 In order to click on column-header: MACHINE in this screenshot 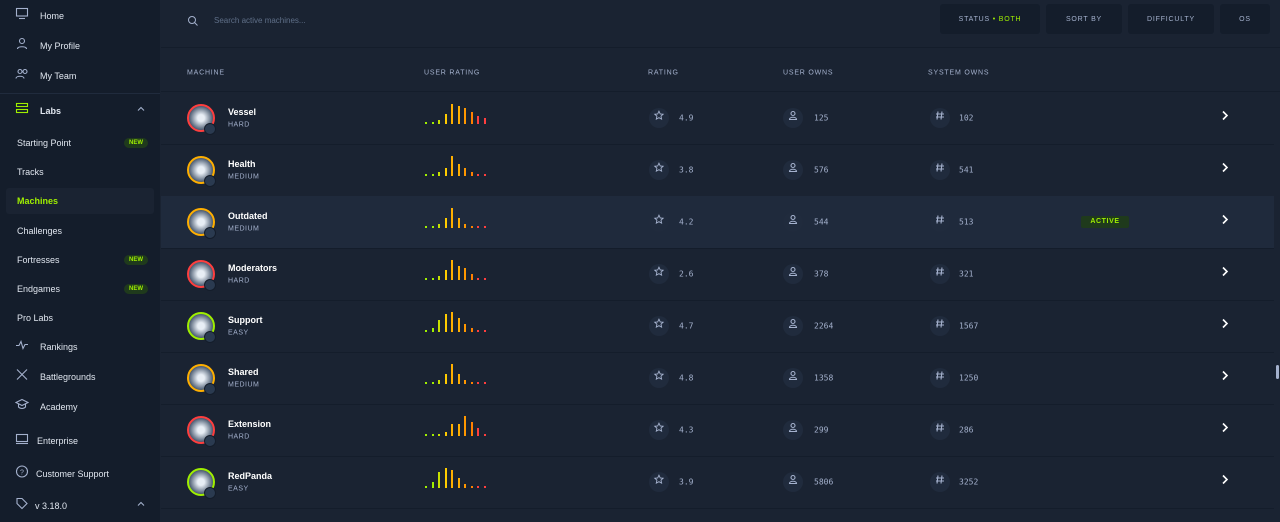, I will do `click(206, 73)`.